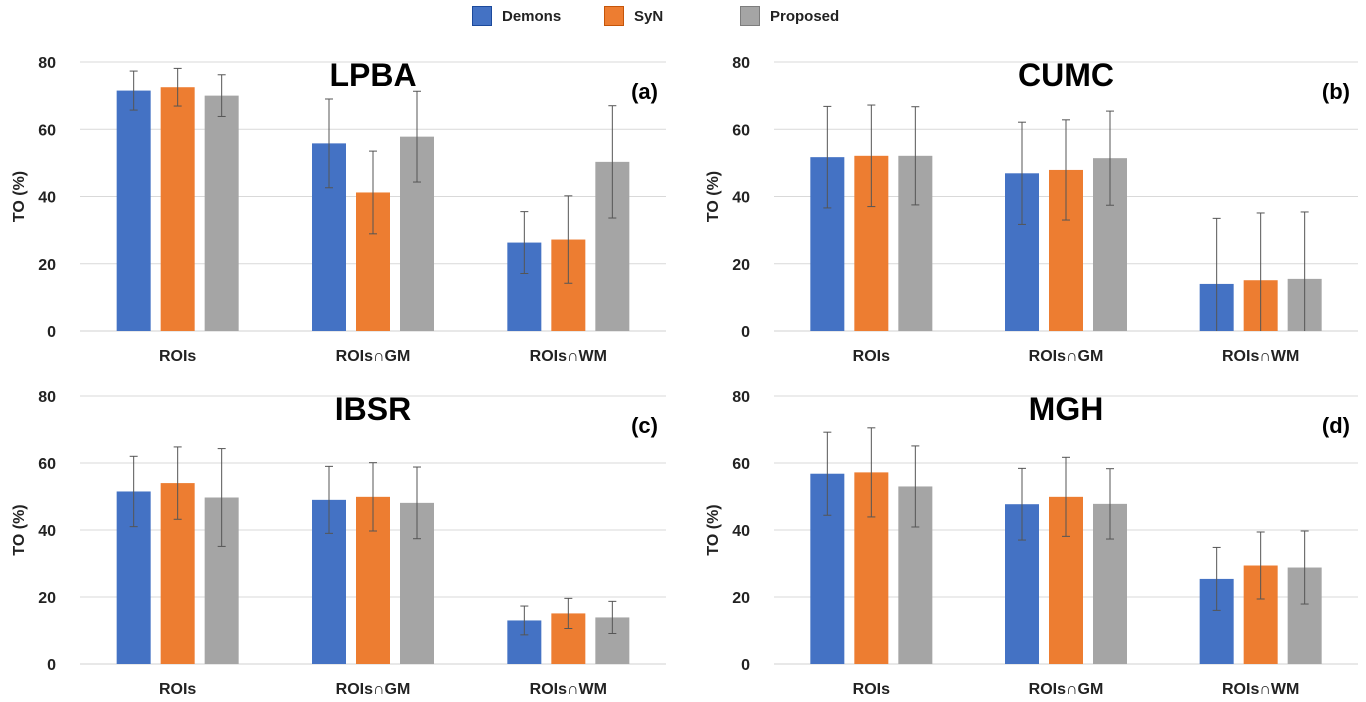 This screenshot has width=1366, height=702. Describe the element at coordinates (1336, 91) in the screenshot. I see `panel-label: (b)` at that location.